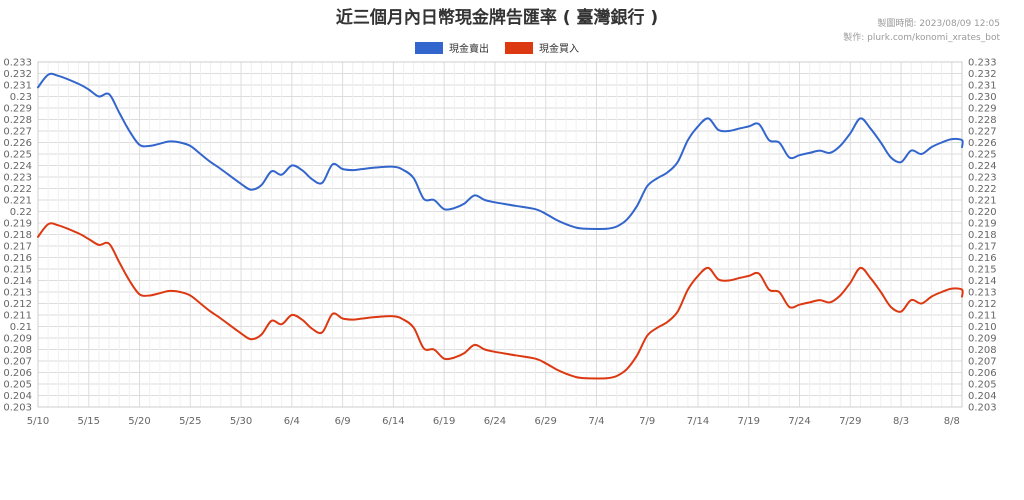 This screenshot has height=500, width=1024. What do you see at coordinates (241, 421) in the screenshot?
I see `x-tick-label: 5/30` at bounding box center [241, 421].